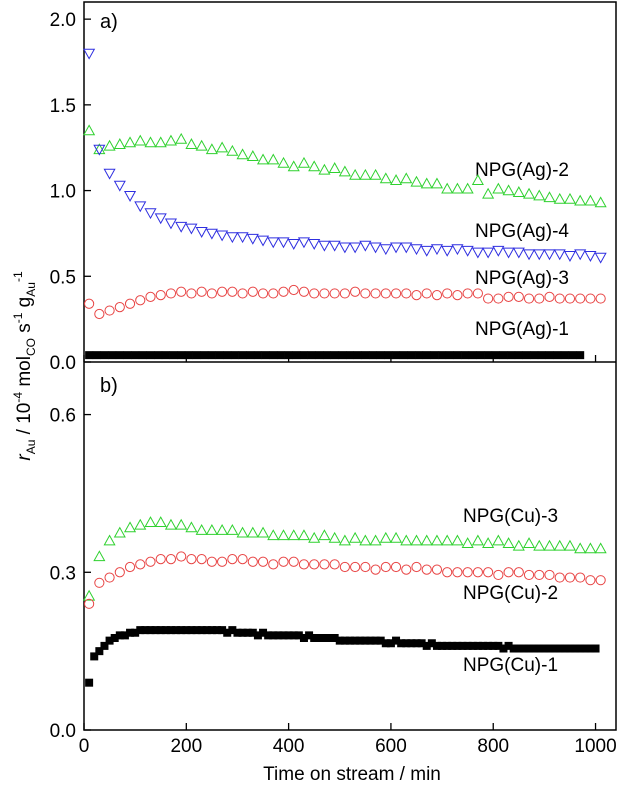  Describe the element at coordinates (63, 731) in the screenshot. I see `y-tick-label-panel-2: 0.0` at that location.